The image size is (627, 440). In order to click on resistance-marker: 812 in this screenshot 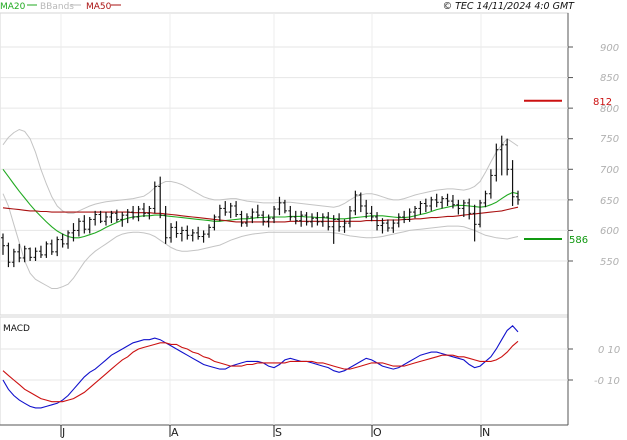, I will do `click(568, 102)`.